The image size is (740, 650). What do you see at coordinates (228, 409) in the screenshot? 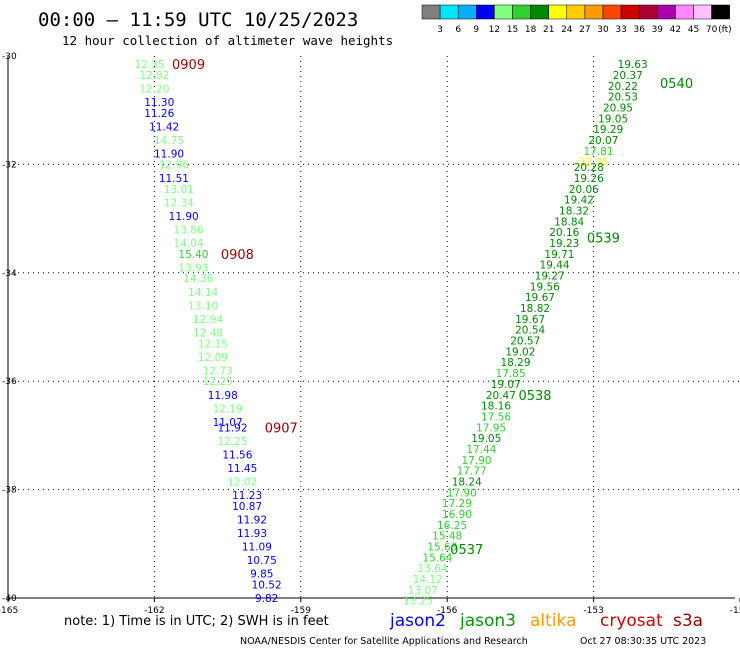
I see `swh-label: 12.19` at bounding box center [228, 409].